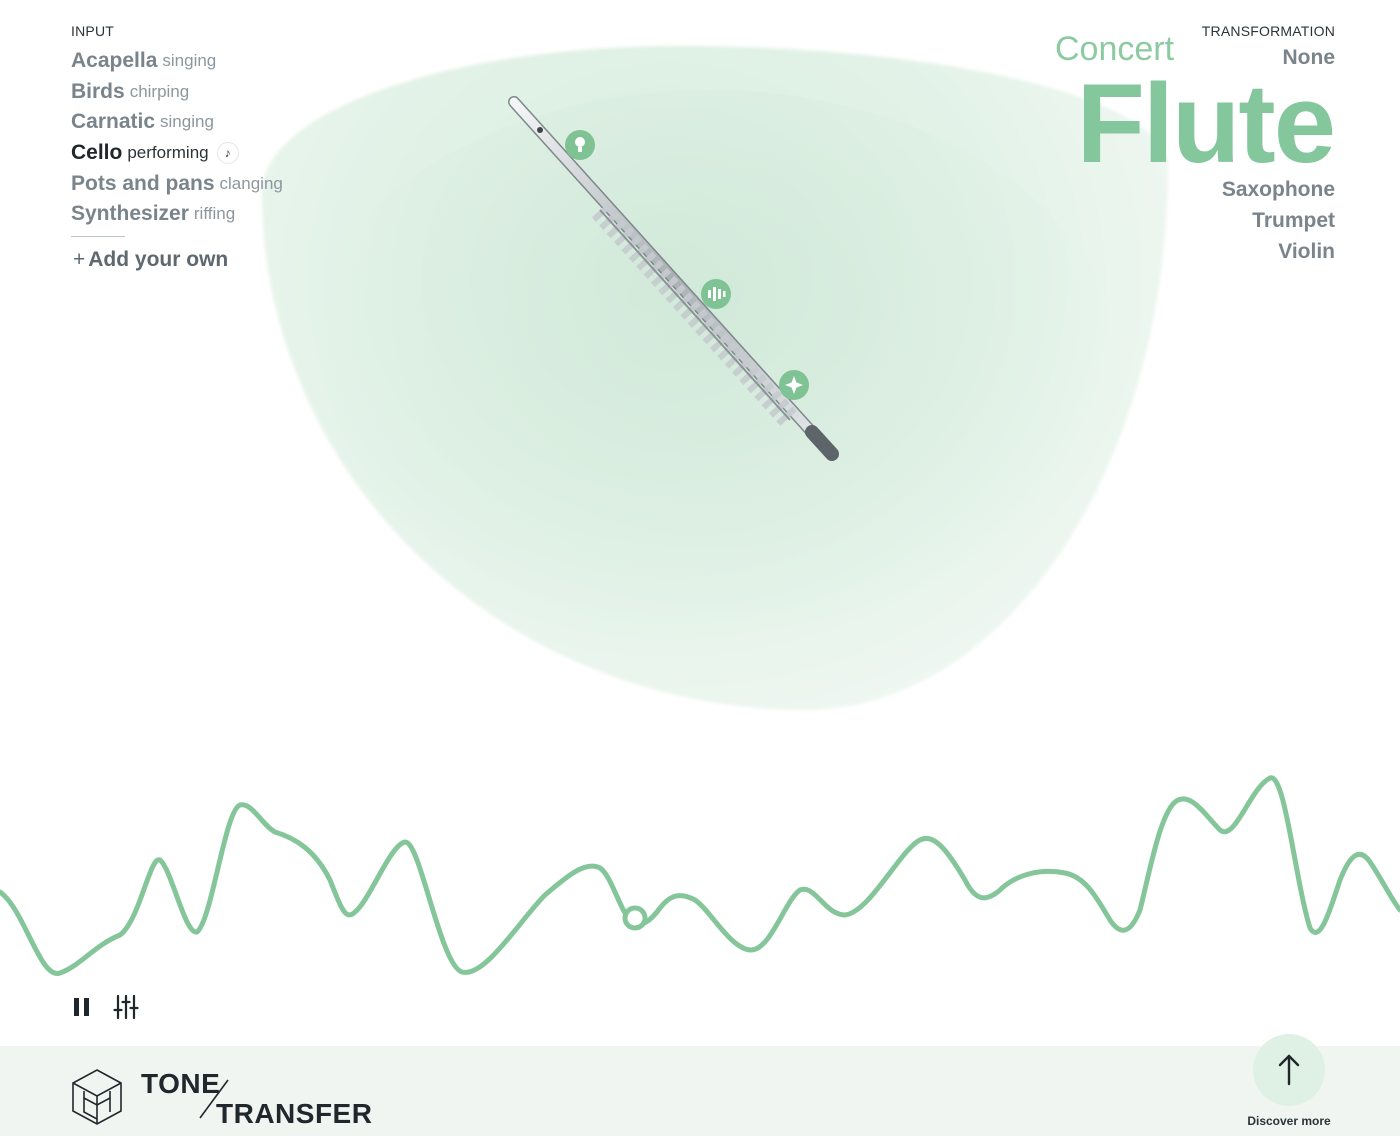  I want to click on discover-more-label: Discover more, so click(1289, 1121).